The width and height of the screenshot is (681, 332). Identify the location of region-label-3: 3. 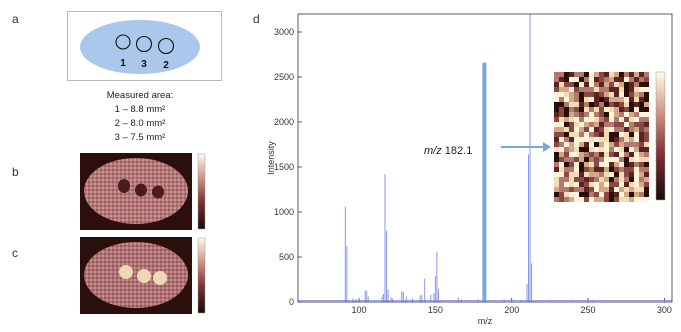
(144, 64).